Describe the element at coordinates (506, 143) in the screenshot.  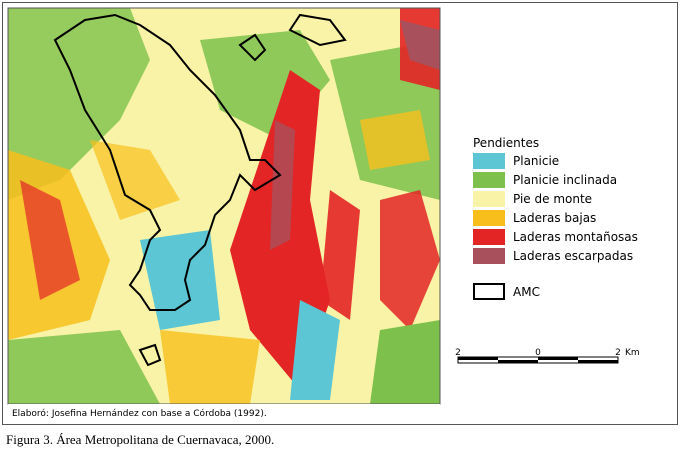
I see `legend-title: Pendientes` at that location.